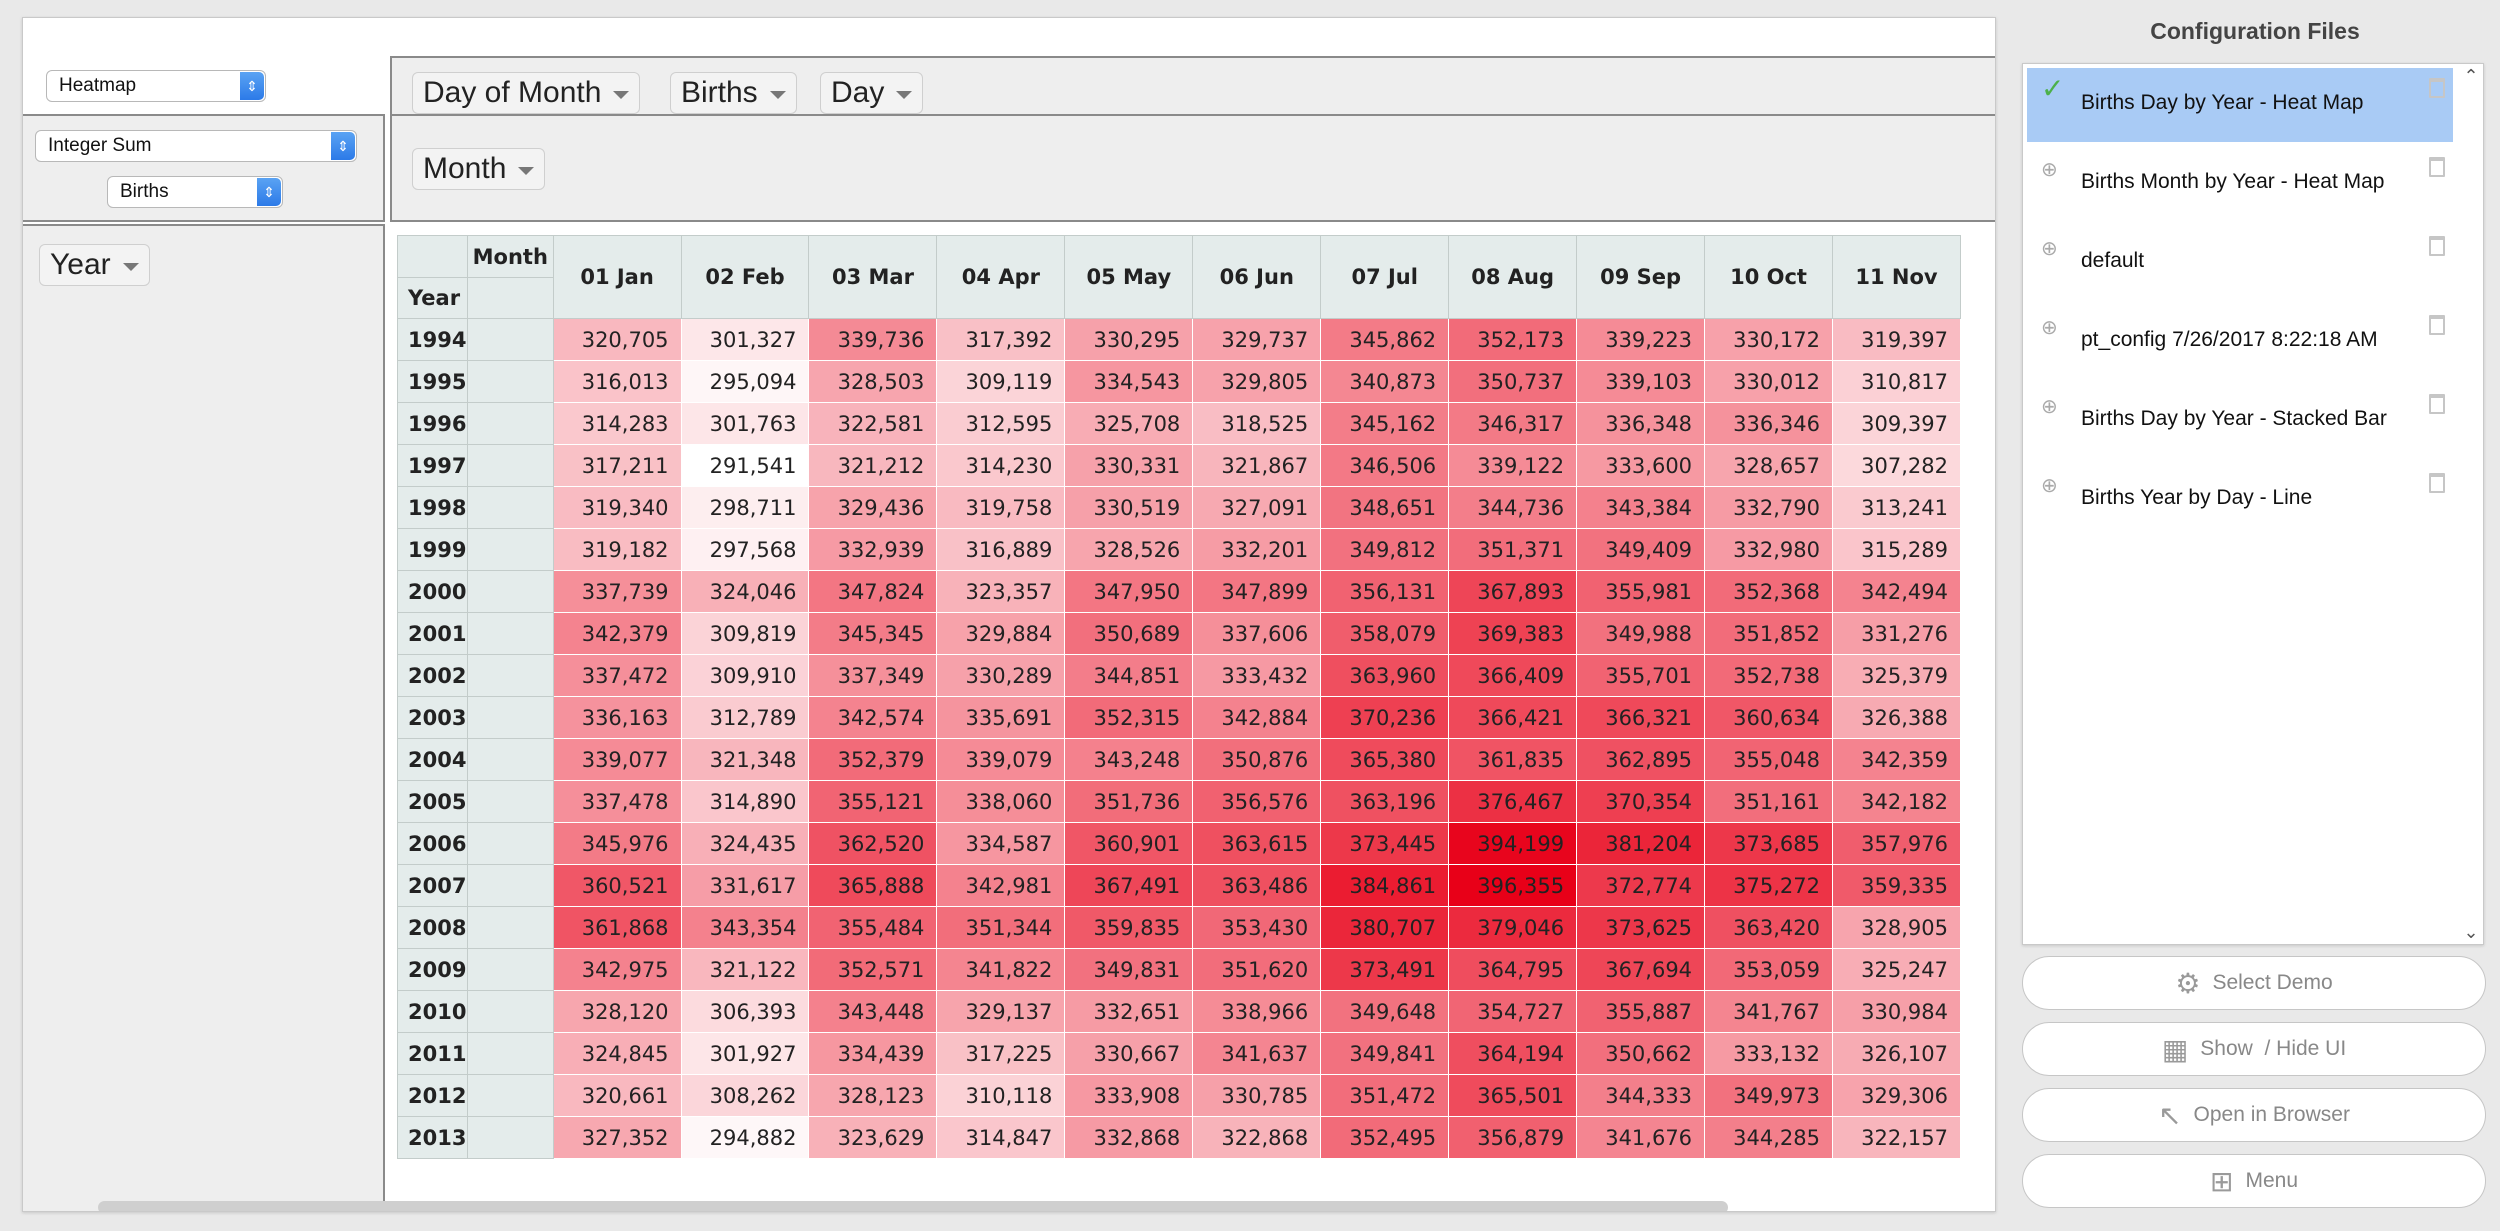  I want to click on heatmap-cell: 325,708, so click(1129, 423).